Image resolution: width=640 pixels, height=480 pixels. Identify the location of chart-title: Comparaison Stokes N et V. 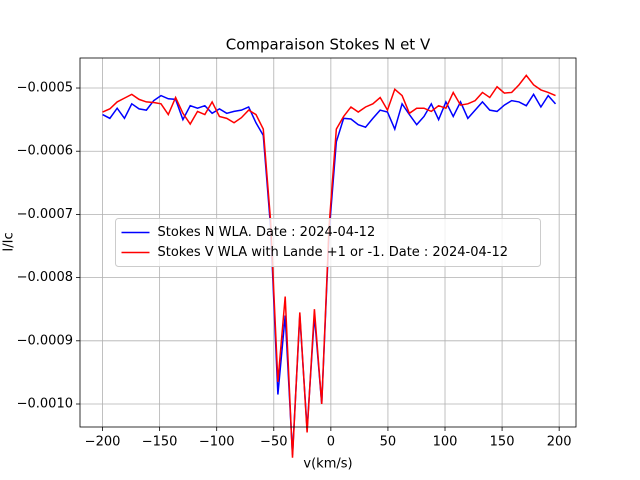
(328, 45).